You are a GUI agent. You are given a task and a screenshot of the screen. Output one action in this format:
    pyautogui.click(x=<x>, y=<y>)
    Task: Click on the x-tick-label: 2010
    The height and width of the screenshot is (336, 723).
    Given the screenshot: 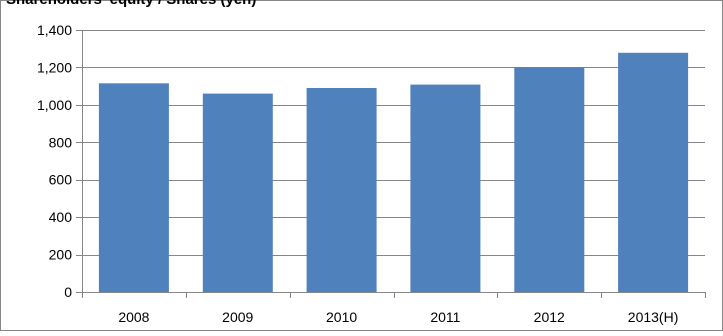 What is the action you would take?
    pyautogui.click(x=341, y=317)
    